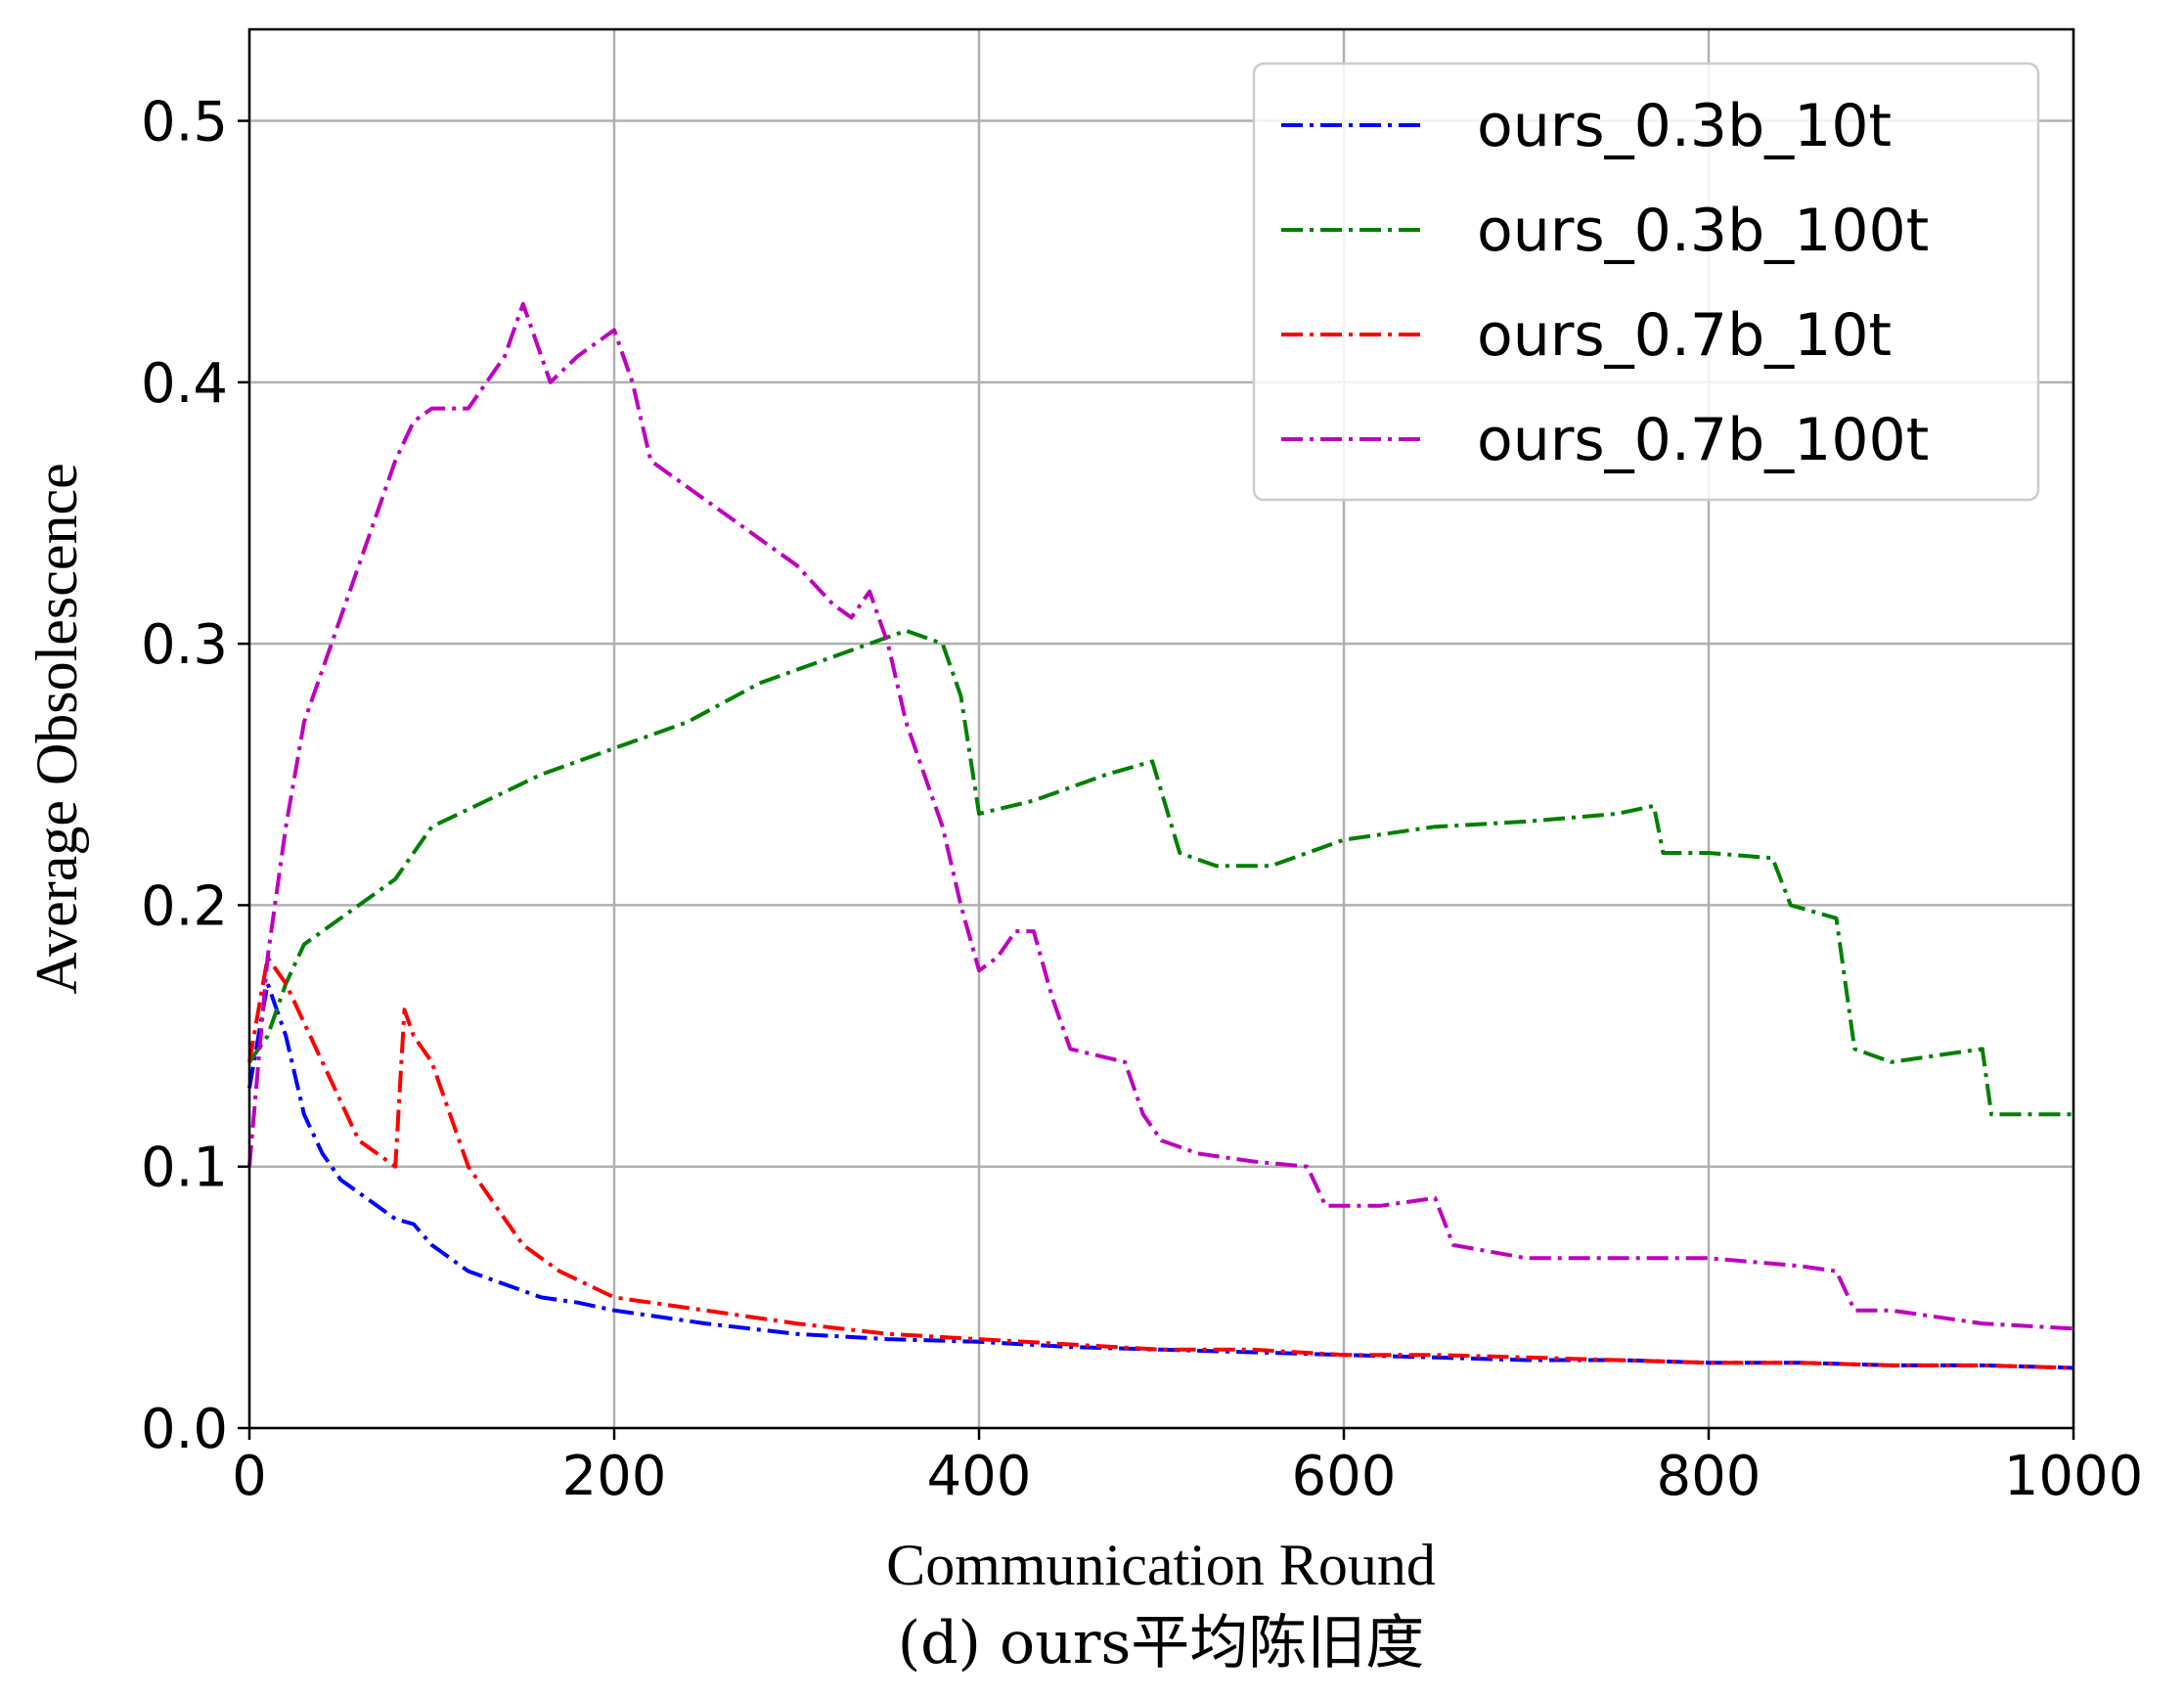 The image size is (2184, 1699). Describe the element at coordinates (56, 729) in the screenshot. I see `y-axis-label: Average Obsolescence` at that location.